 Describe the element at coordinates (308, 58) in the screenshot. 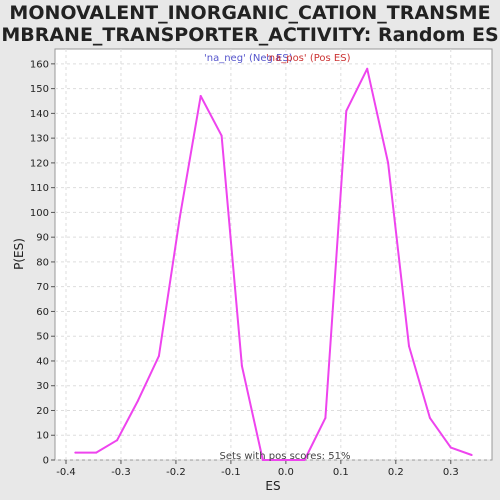

I see `legend-entry: 'na_pos' (Pos ES)` at that location.